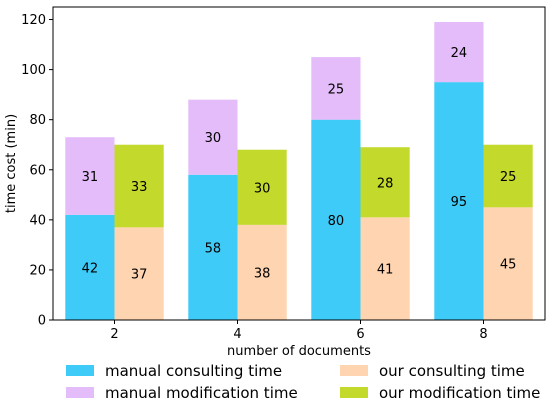 The width and height of the screenshot is (550, 406). Describe the element at coordinates (114, 334) in the screenshot. I see `x-tick-label: 2` at that location.